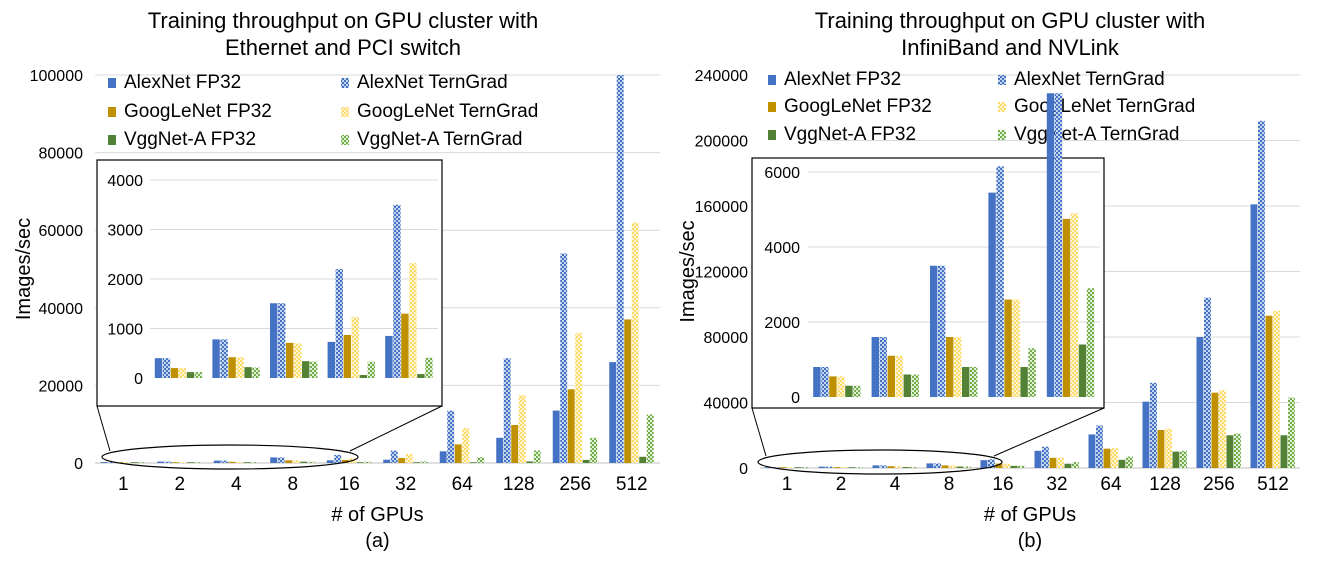 The height and width of the screenshot is (569, 1326). What do you see at coordinates (1111, 484) in the screenshot?
I see `x-tick-label: 64` at bounding box center [1111, 484].